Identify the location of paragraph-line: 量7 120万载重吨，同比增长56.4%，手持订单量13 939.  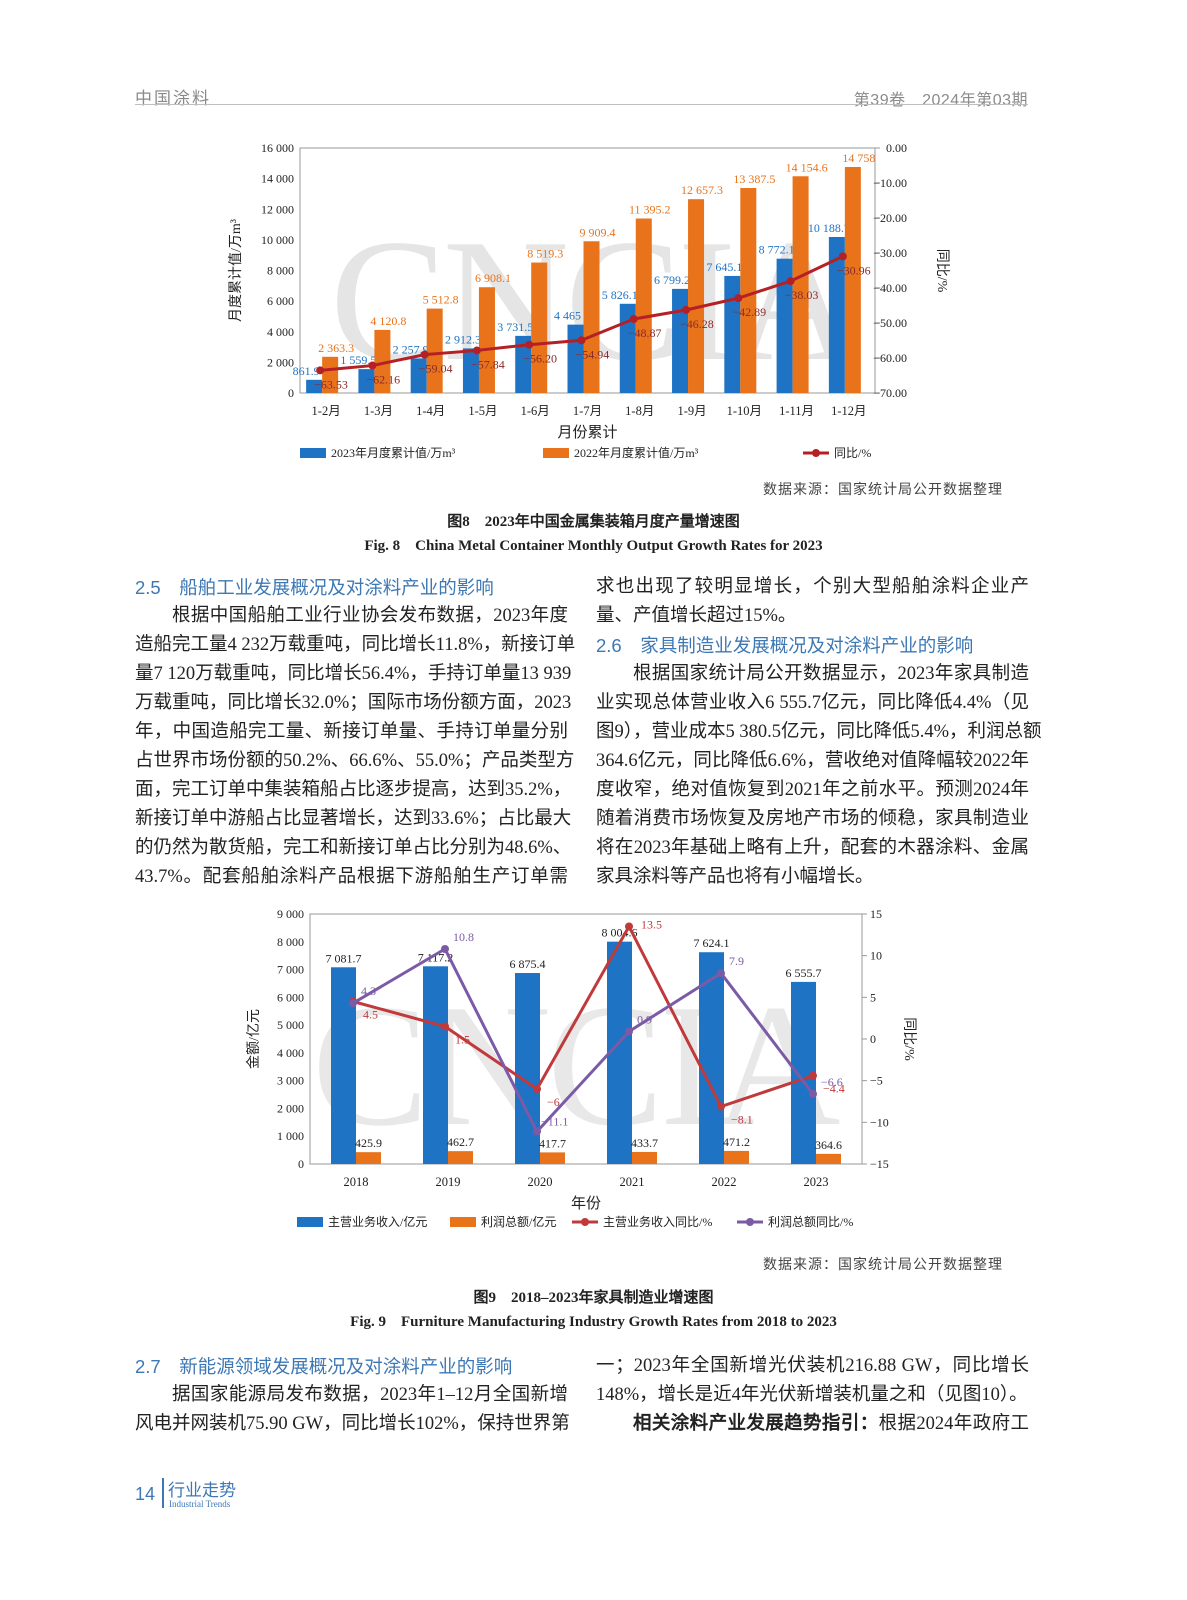
(353, 674).